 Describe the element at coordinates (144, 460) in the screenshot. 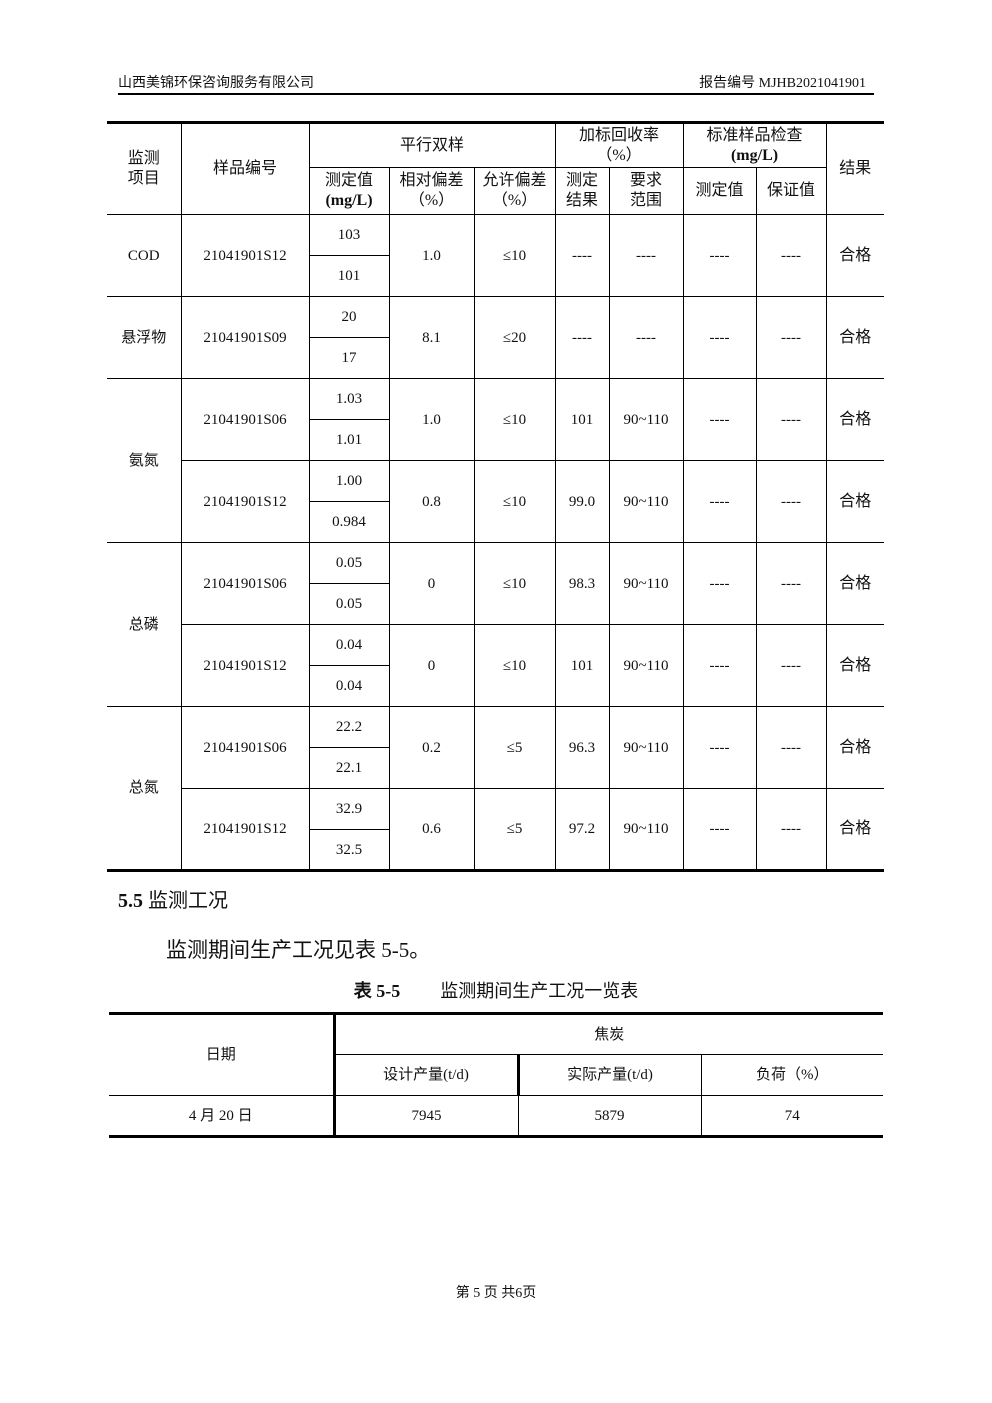

I see `item-cell: 氨氮` at that location.